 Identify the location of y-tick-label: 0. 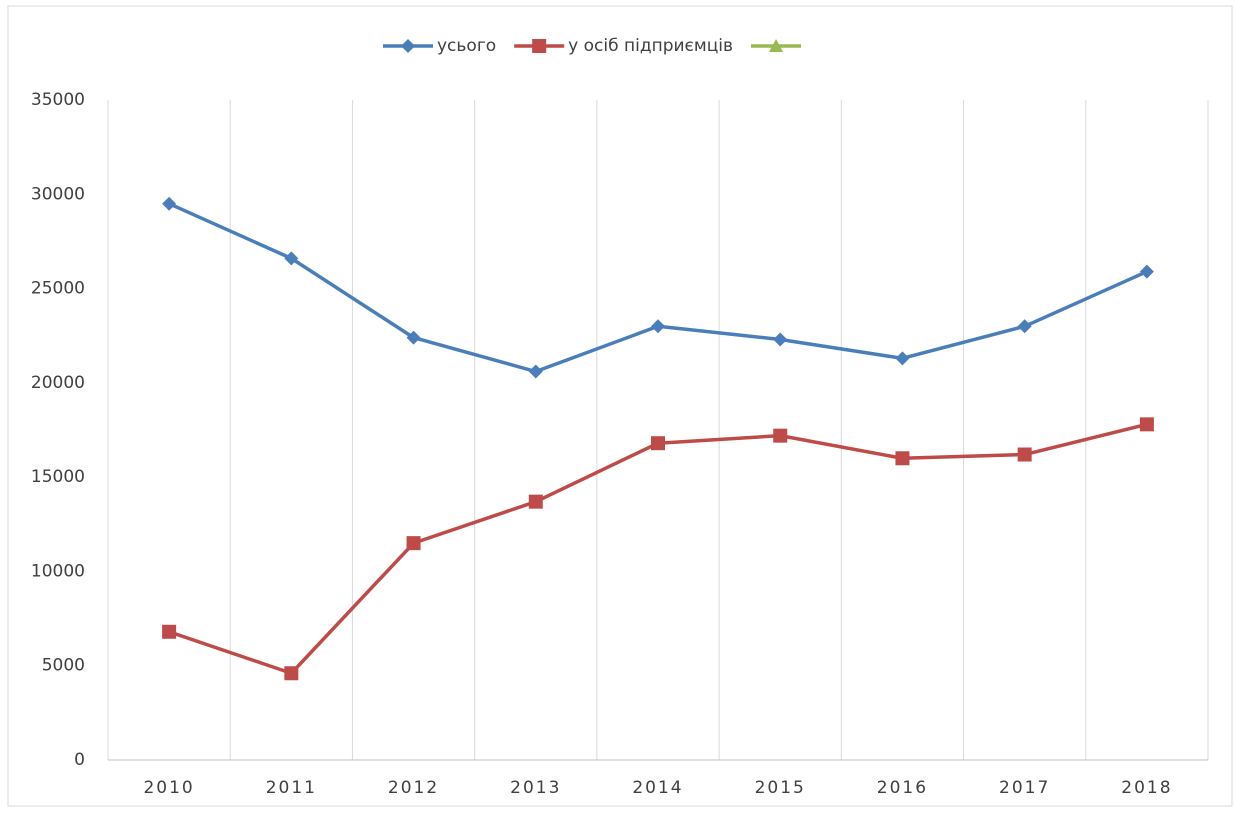
(79, 760).